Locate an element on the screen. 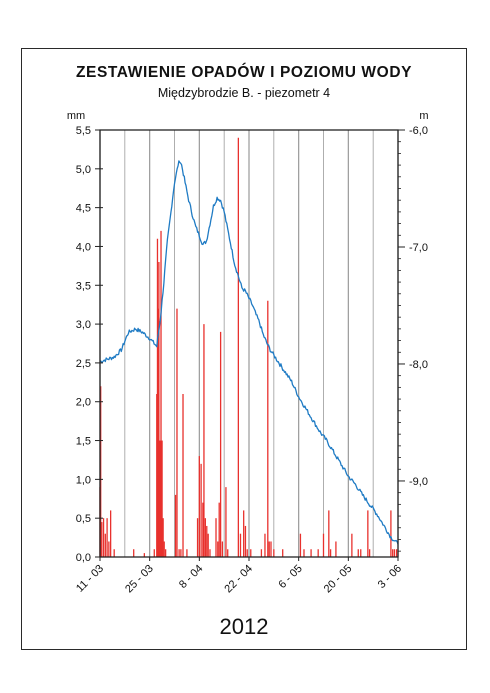 This screenshot has width=490, height=693. chart-title: ZESTAWIENIE OPADÓW I POZIOMU WODY is located at coordinates (244, 72).